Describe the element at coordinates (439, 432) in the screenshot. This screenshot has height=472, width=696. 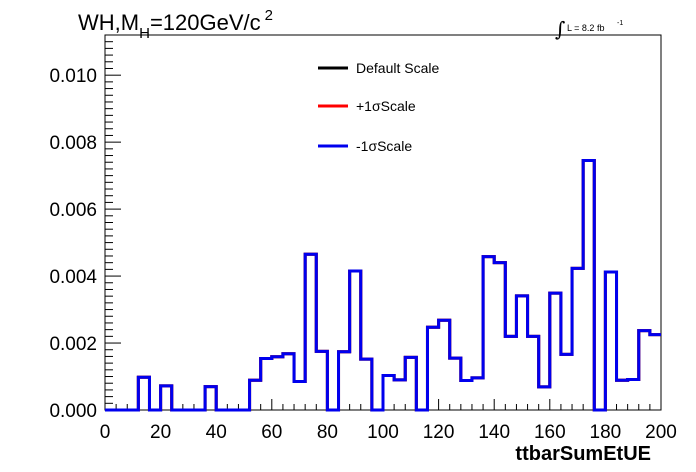
I see `x-tick-label: 120` at that location.